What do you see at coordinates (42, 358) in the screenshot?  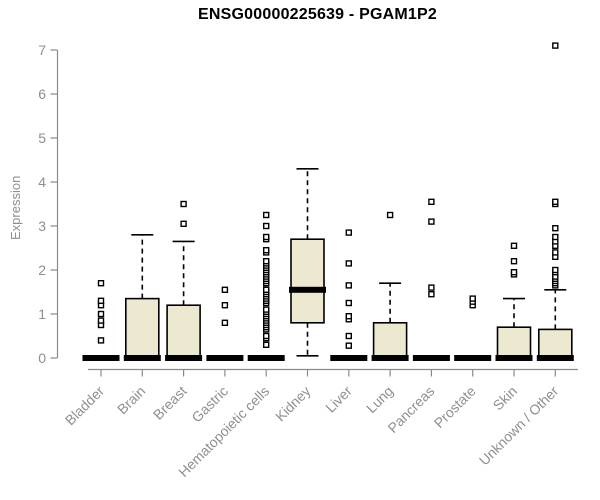 I see `y-tick-label: 0` at bounding box center [42, 358].